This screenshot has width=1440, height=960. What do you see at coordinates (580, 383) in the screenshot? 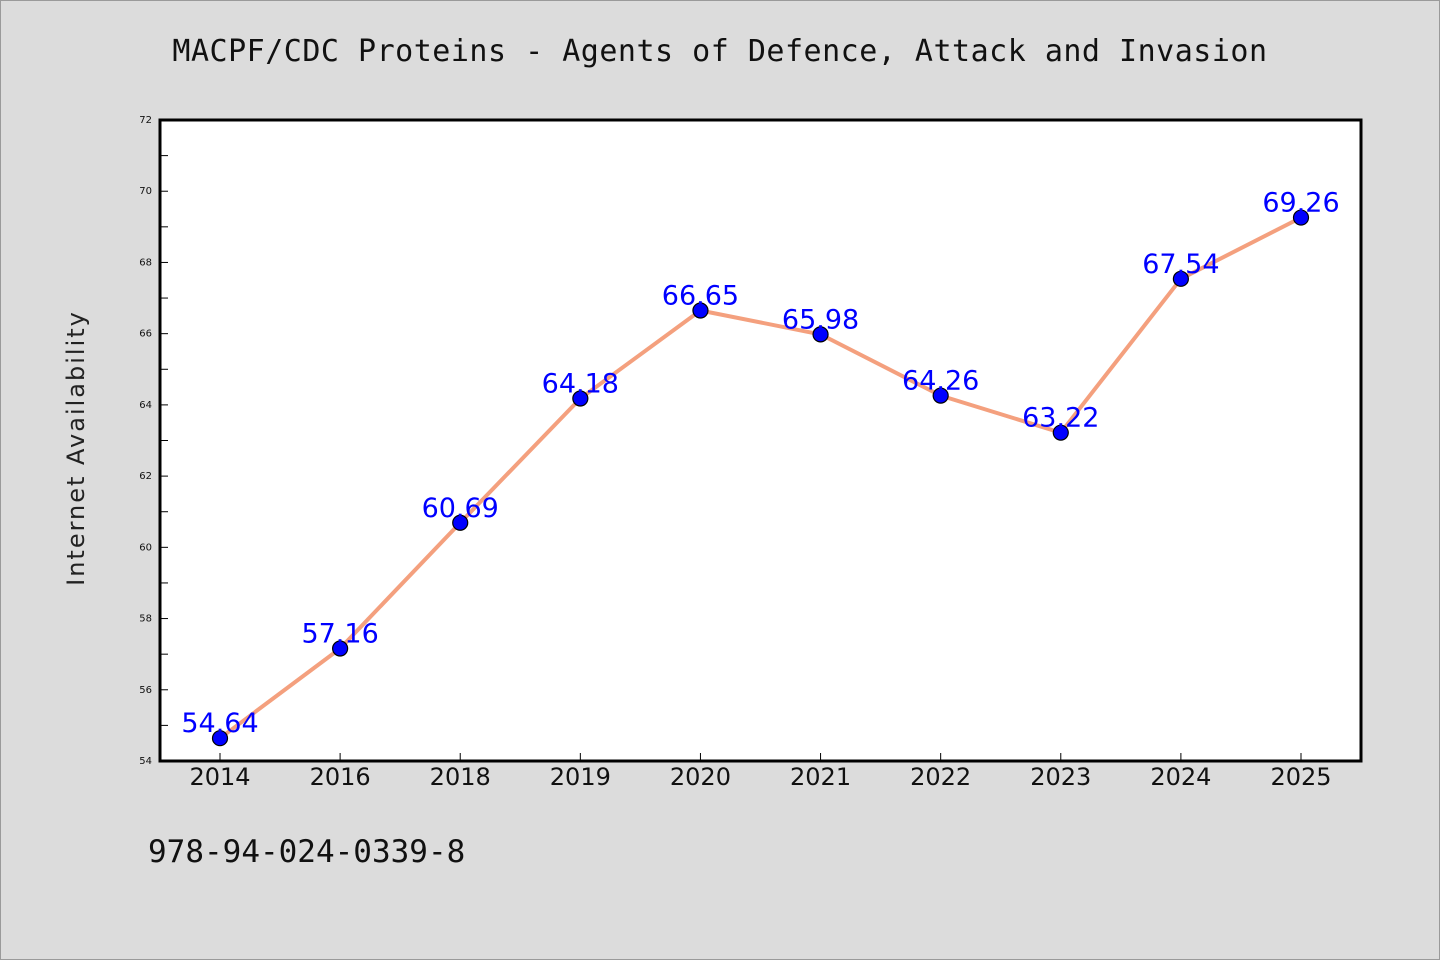
I see `data-label: 64.18` at bounding box center [580, 383].